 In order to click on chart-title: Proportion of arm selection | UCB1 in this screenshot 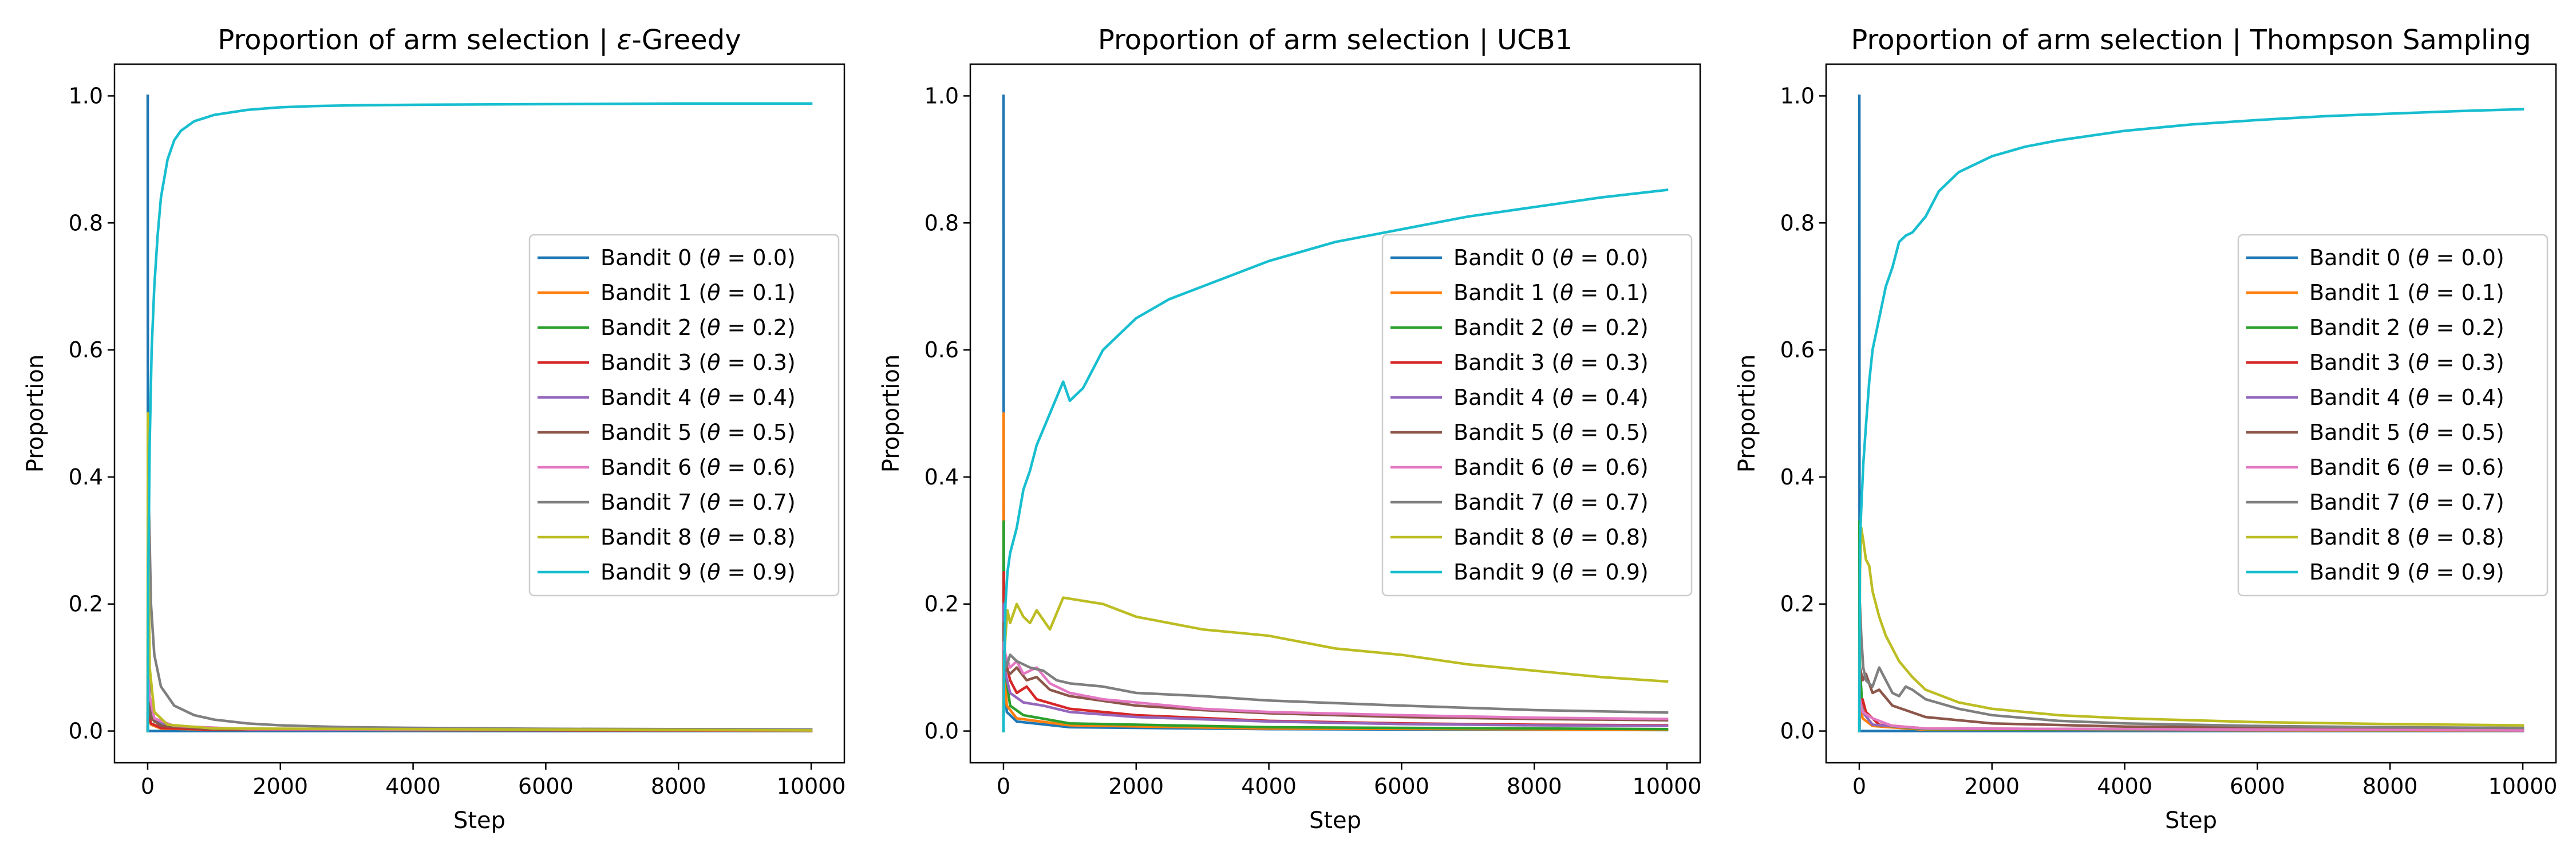, I will do `click(1335, 40)`.